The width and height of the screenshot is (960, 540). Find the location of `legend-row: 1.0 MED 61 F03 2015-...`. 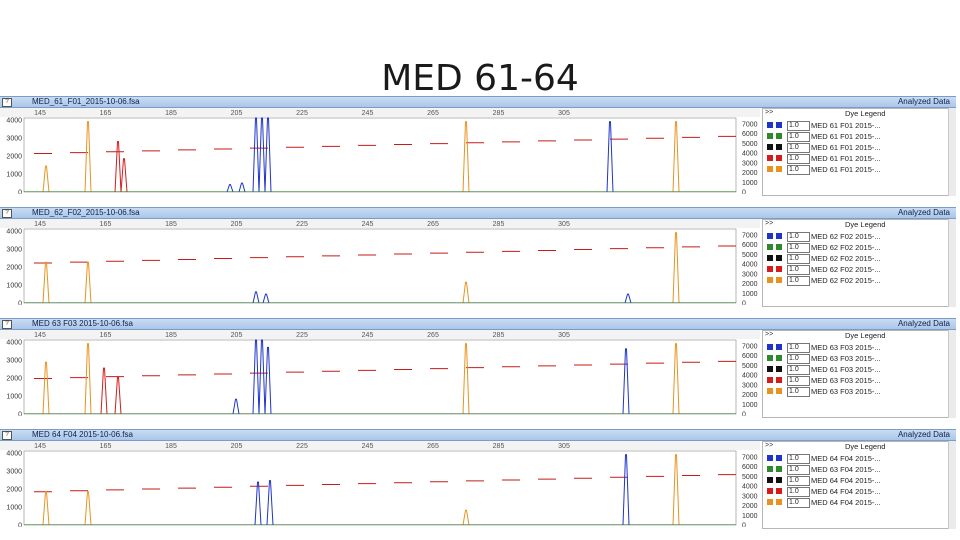

legend-row: 1.0 MED 61 F03 2015-... is located at coordinates (858, 370).